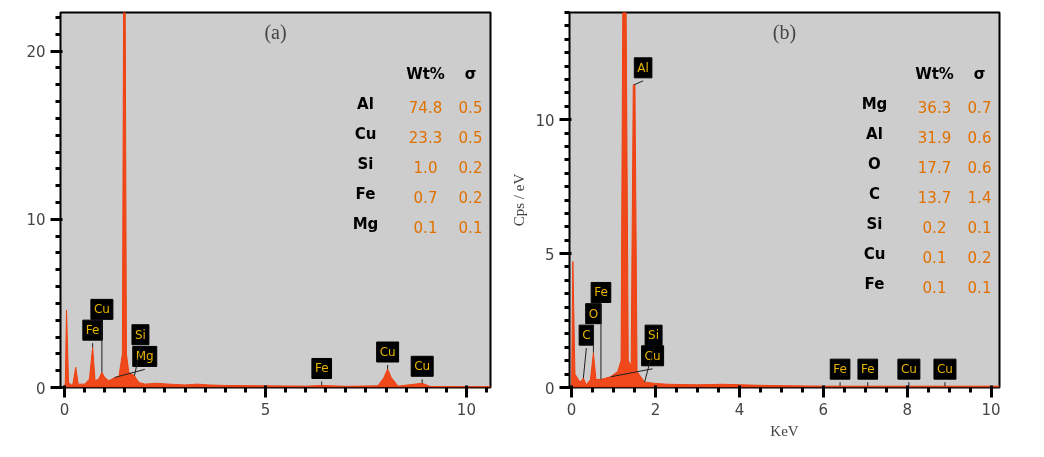 Image resolution: width=1044 pixels, height=457 pixels. What do you see at coordinates (655, 409) in the screenshot?
I see `x-tick-label: 2` at bounding box center [655, 409].